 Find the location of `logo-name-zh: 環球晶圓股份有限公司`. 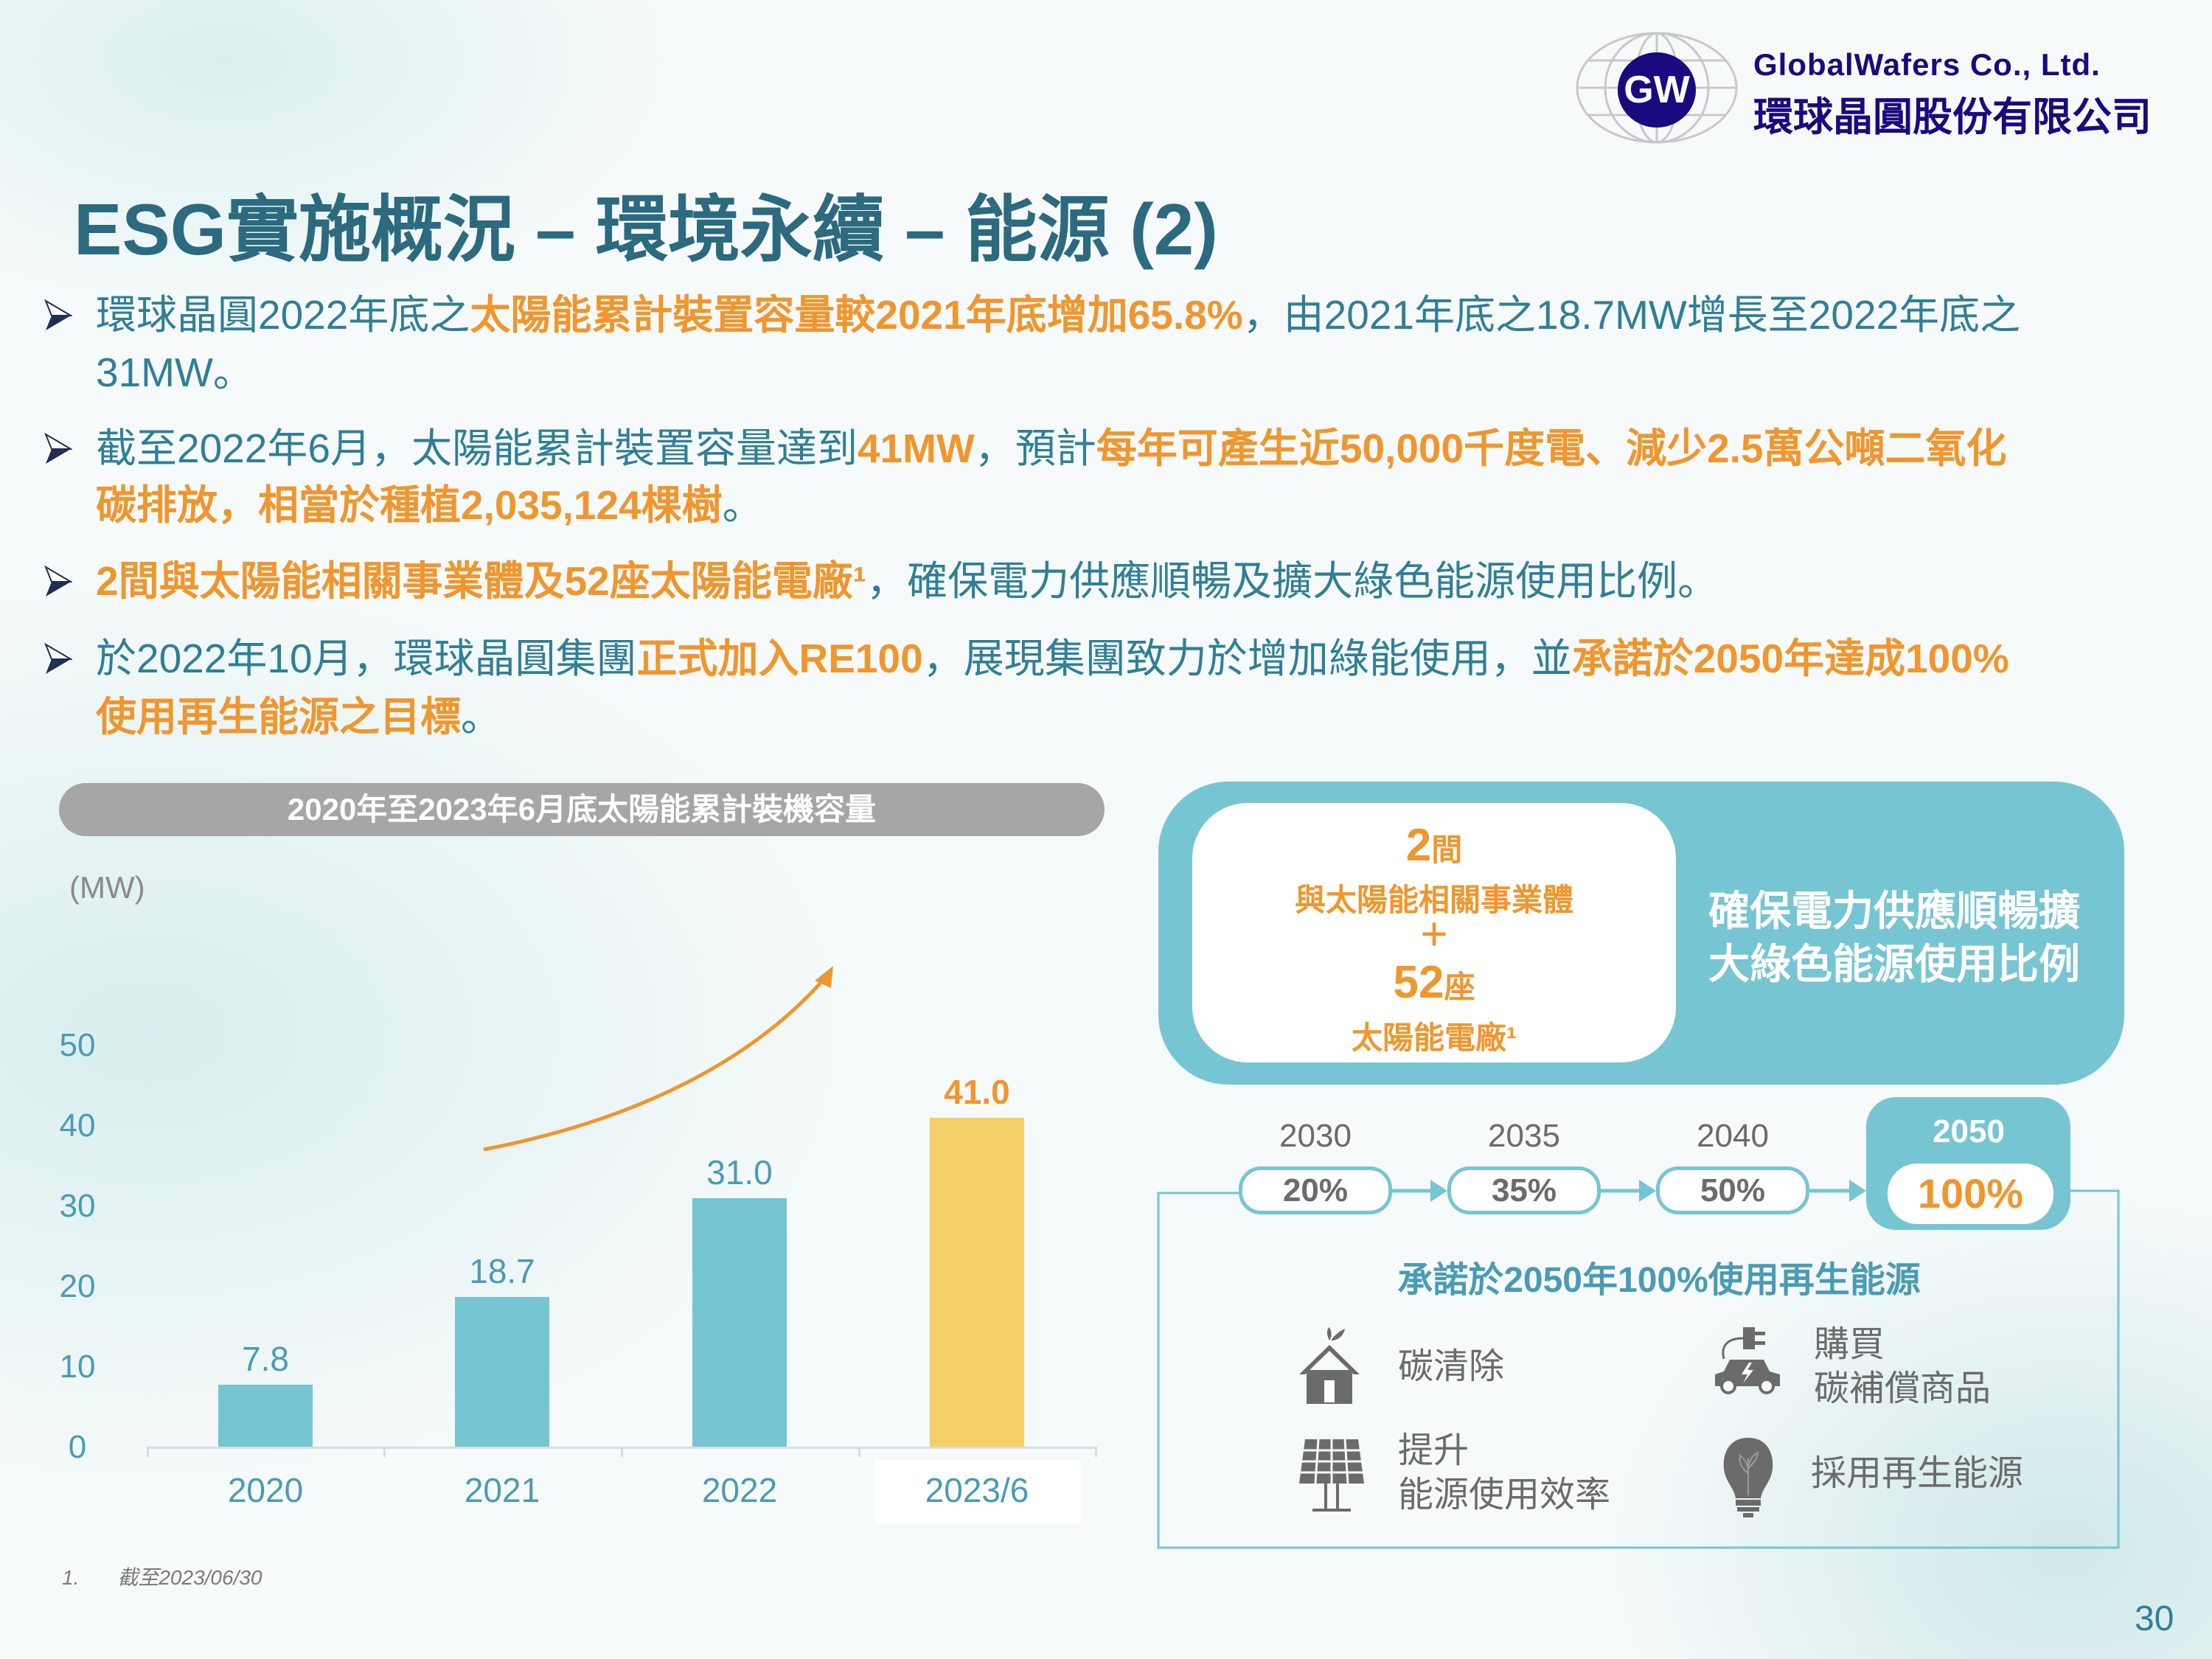

logo-name-zh: 環球晶圓股份有限公司 is located at coordinates (1952, 117).